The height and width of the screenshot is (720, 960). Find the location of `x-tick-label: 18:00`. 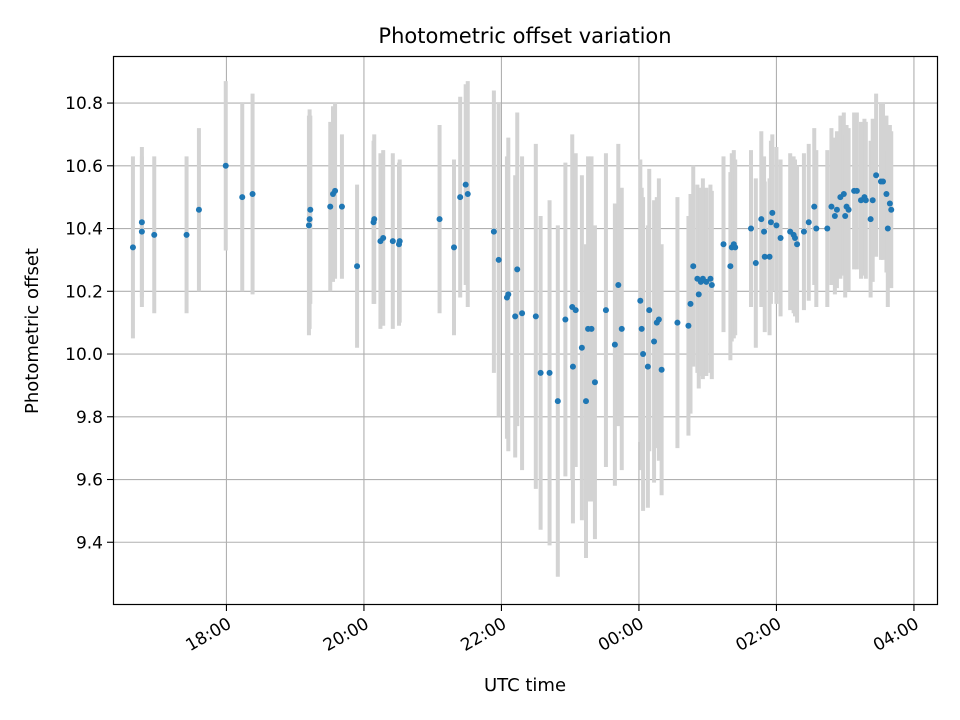

x-tick-label: 18:00 is located at coordinates (209, 635).